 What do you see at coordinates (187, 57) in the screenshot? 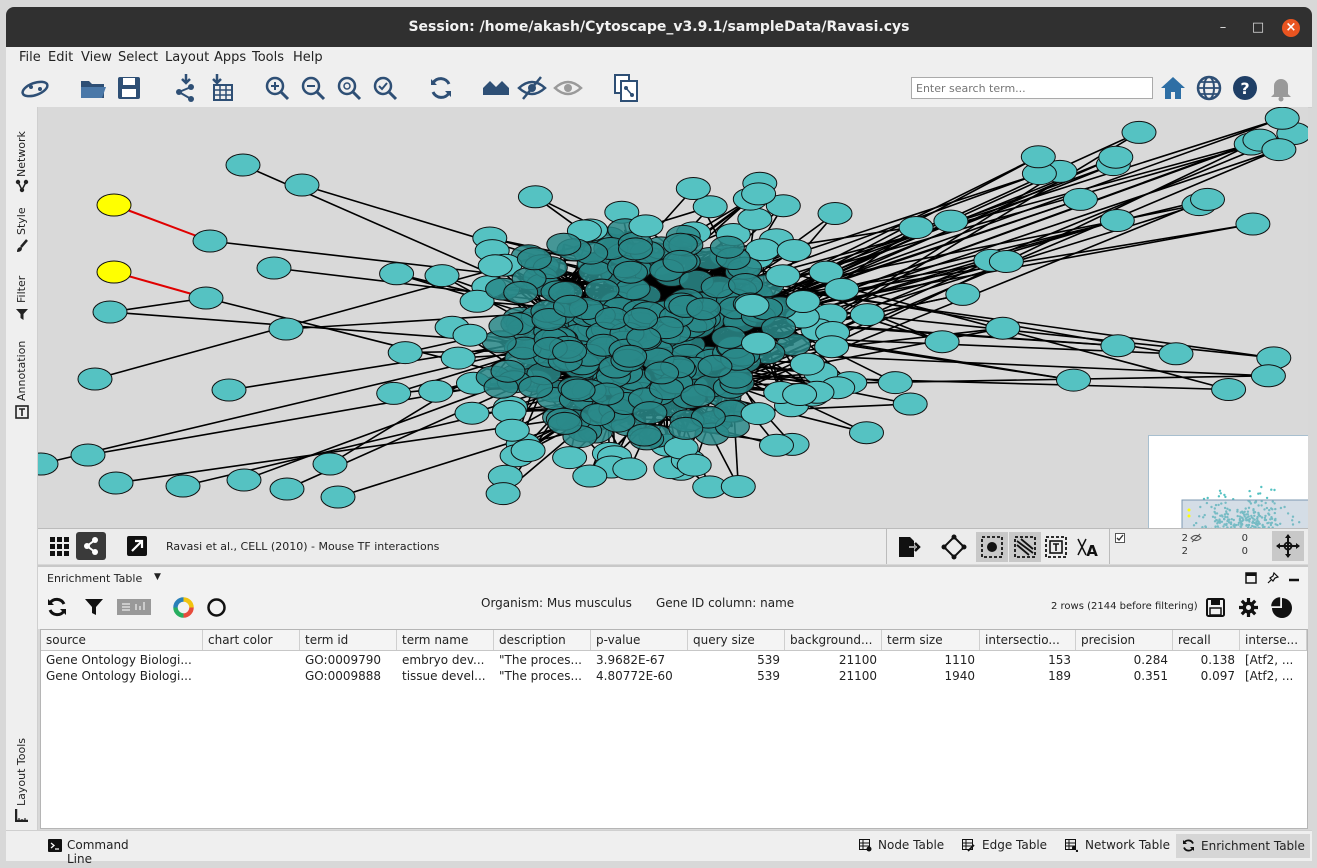
I see `menu-layout: Layout` at bounding box center [187, 57].